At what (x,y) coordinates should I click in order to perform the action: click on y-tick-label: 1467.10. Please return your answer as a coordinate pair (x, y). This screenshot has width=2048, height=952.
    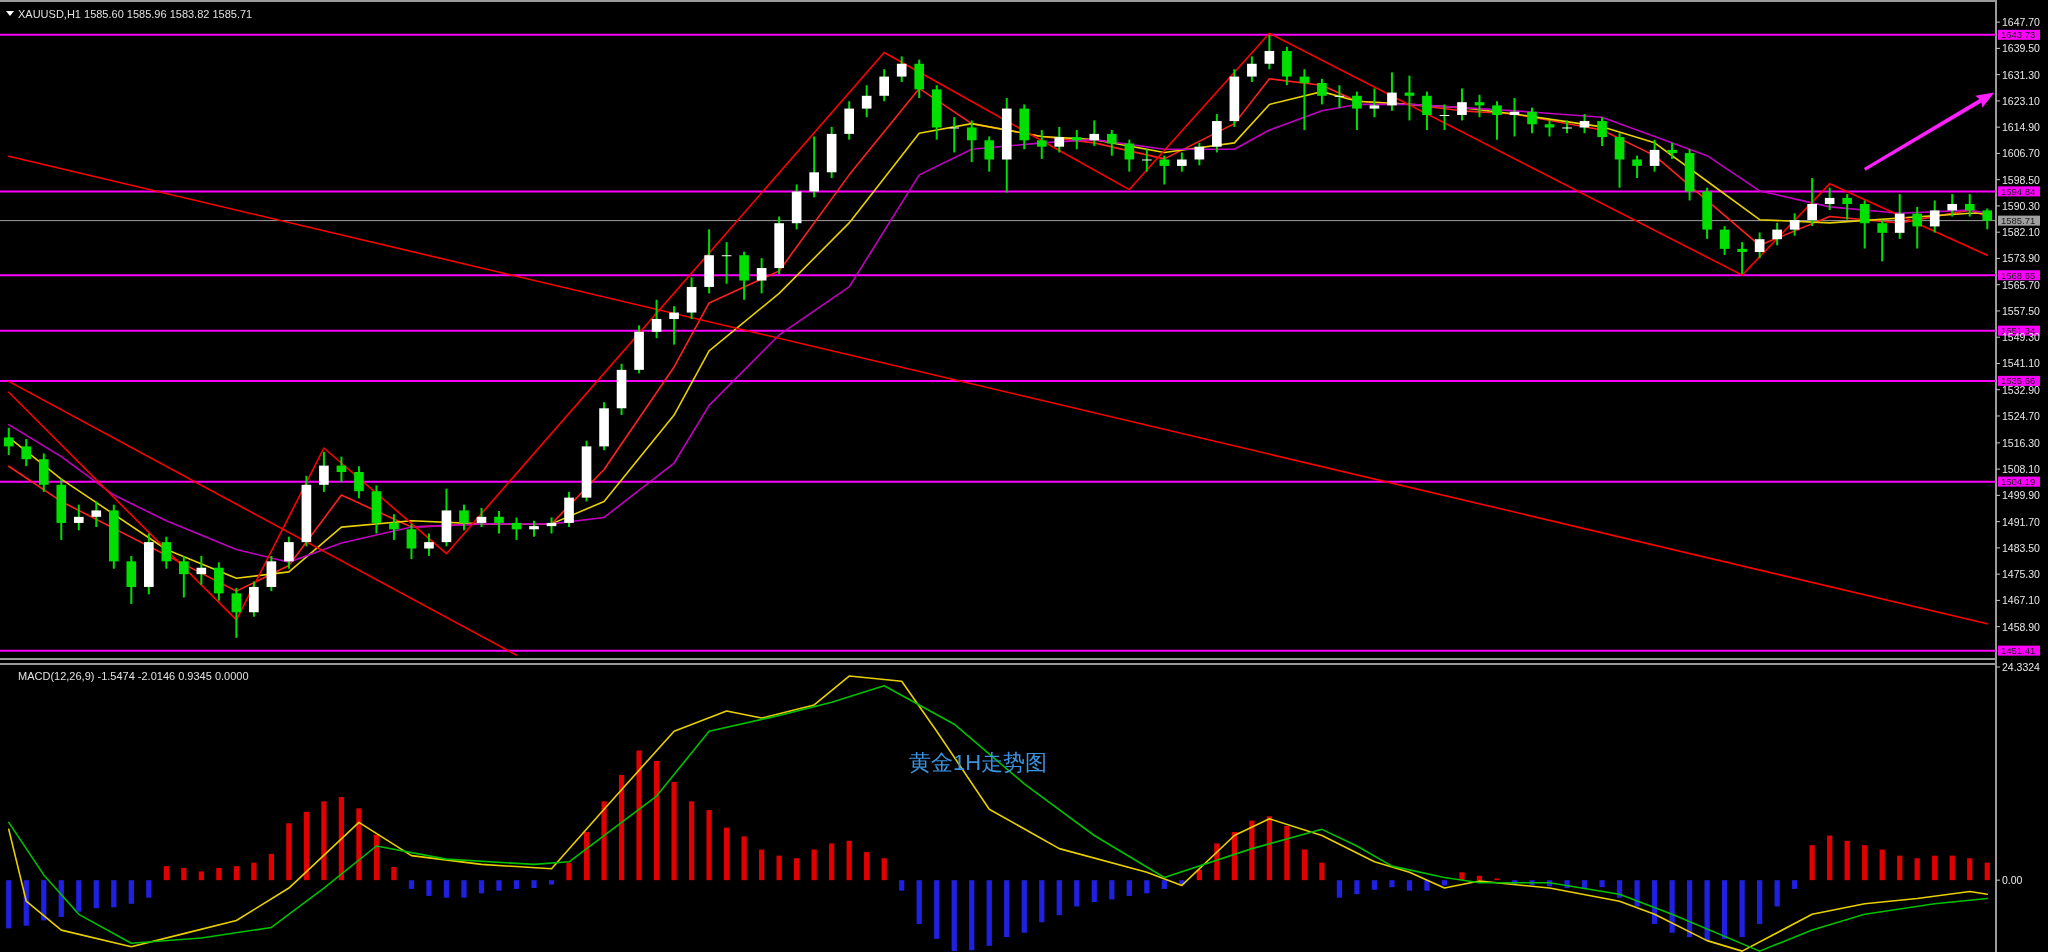
    Looking at the image, I should click on (2021, 600).